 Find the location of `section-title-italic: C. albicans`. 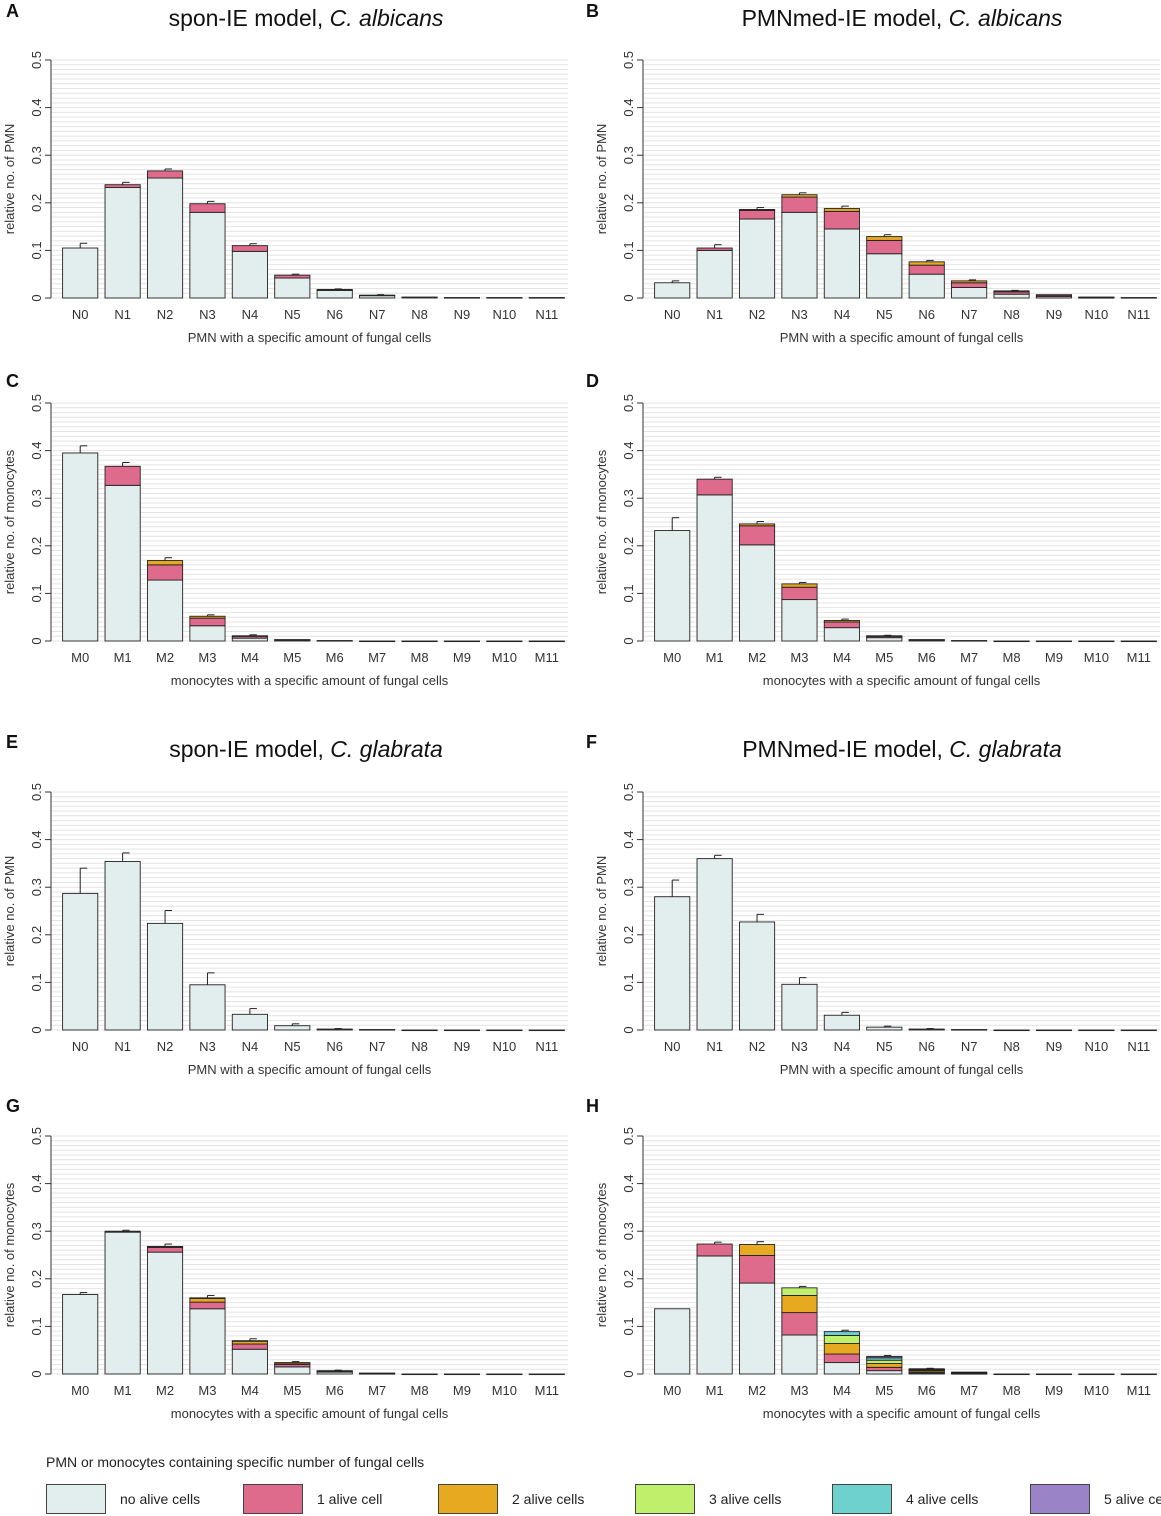

section-title-italic: C. albicans is located at coordinates (387, 18).